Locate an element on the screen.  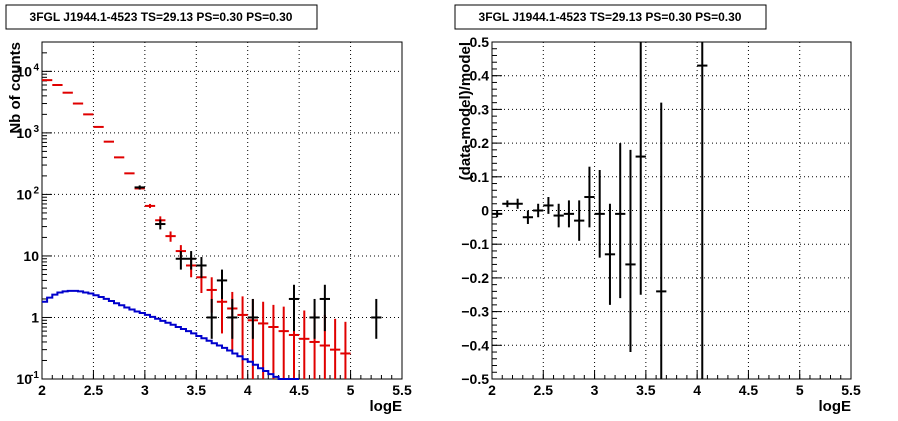
right-x-tick-label-0: 2 is located at coordinates (492, 390).